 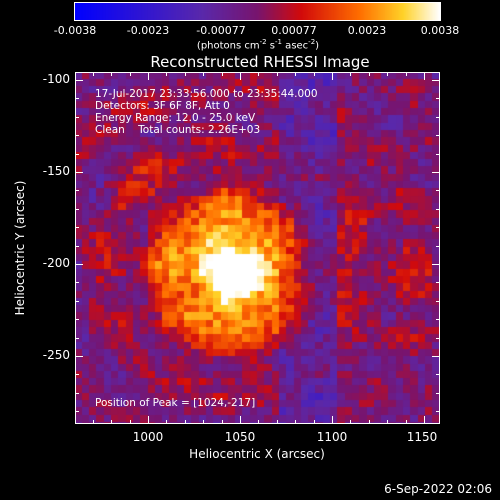 I want to click on colorbar-tick: 0.00077, so click(x=294, y=30).